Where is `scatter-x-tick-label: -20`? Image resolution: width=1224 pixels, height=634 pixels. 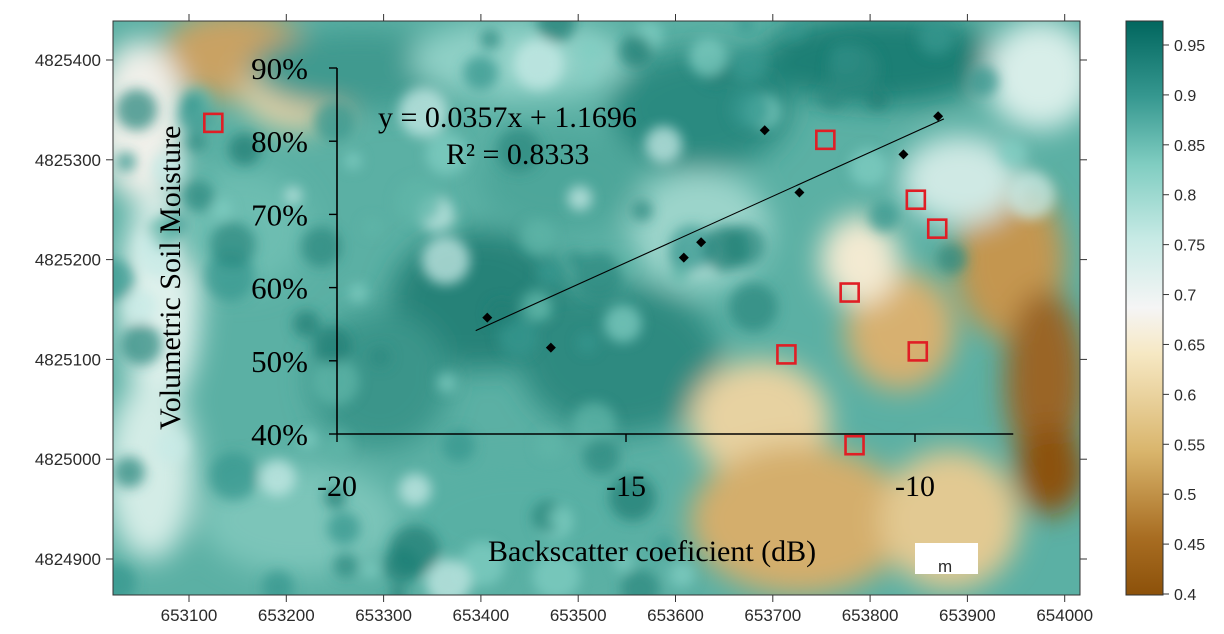
scatter-x-tick-label: -20 is located at coordinates (337, 486).